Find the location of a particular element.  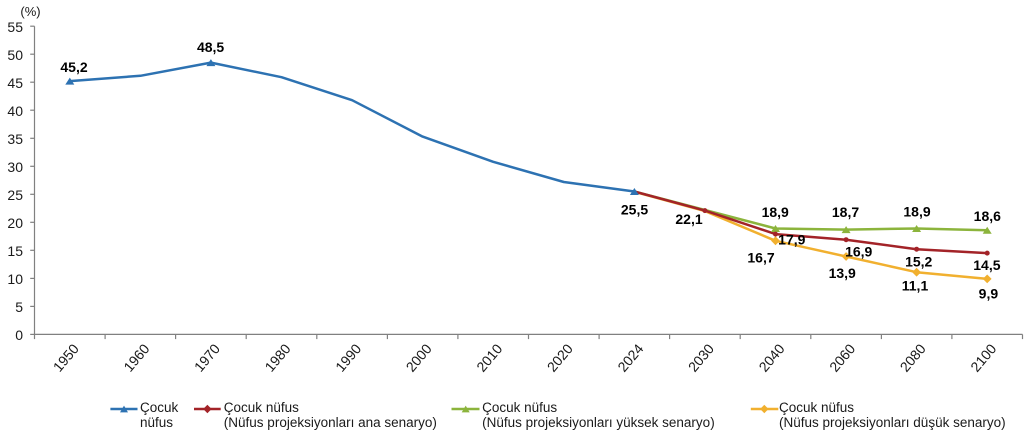

svg-text: 16,9 is located at coordinates (858, 251).